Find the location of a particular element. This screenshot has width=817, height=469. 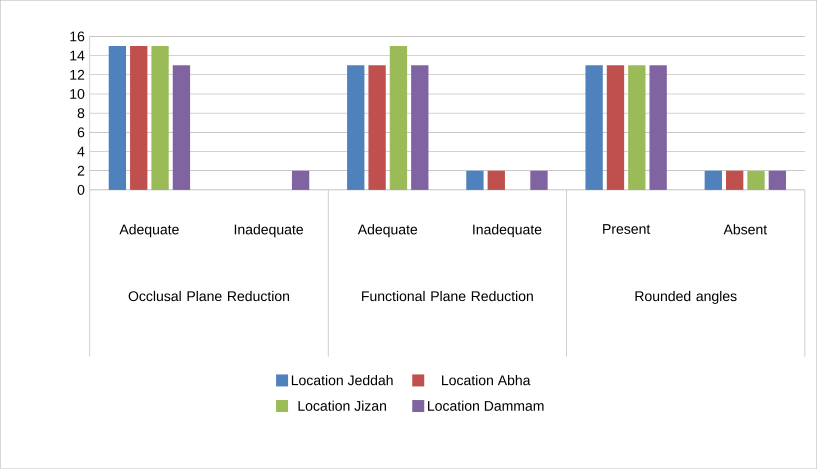

x-tick-label: Absent is located at coordinates (746, 229).